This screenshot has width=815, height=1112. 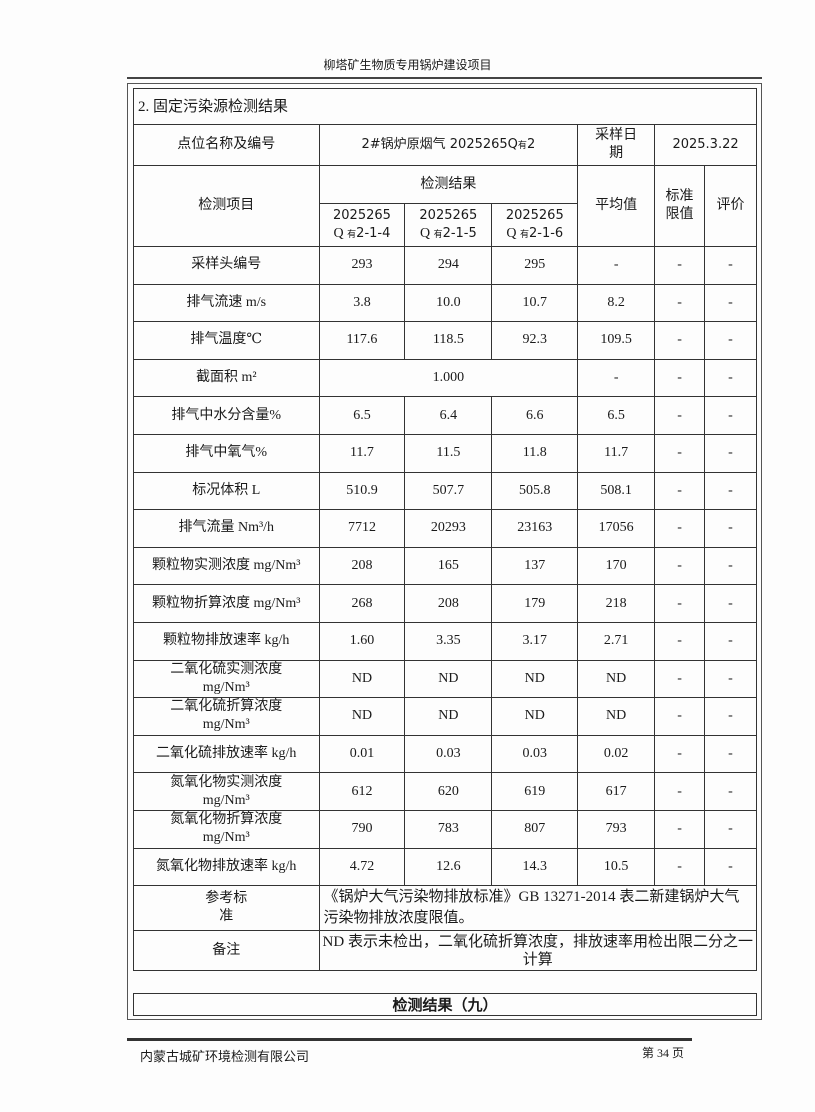 What do you see at coordinates (616, 829) in the screenshot?
I see `row-avg: 793` at bounding box center [616, 829].